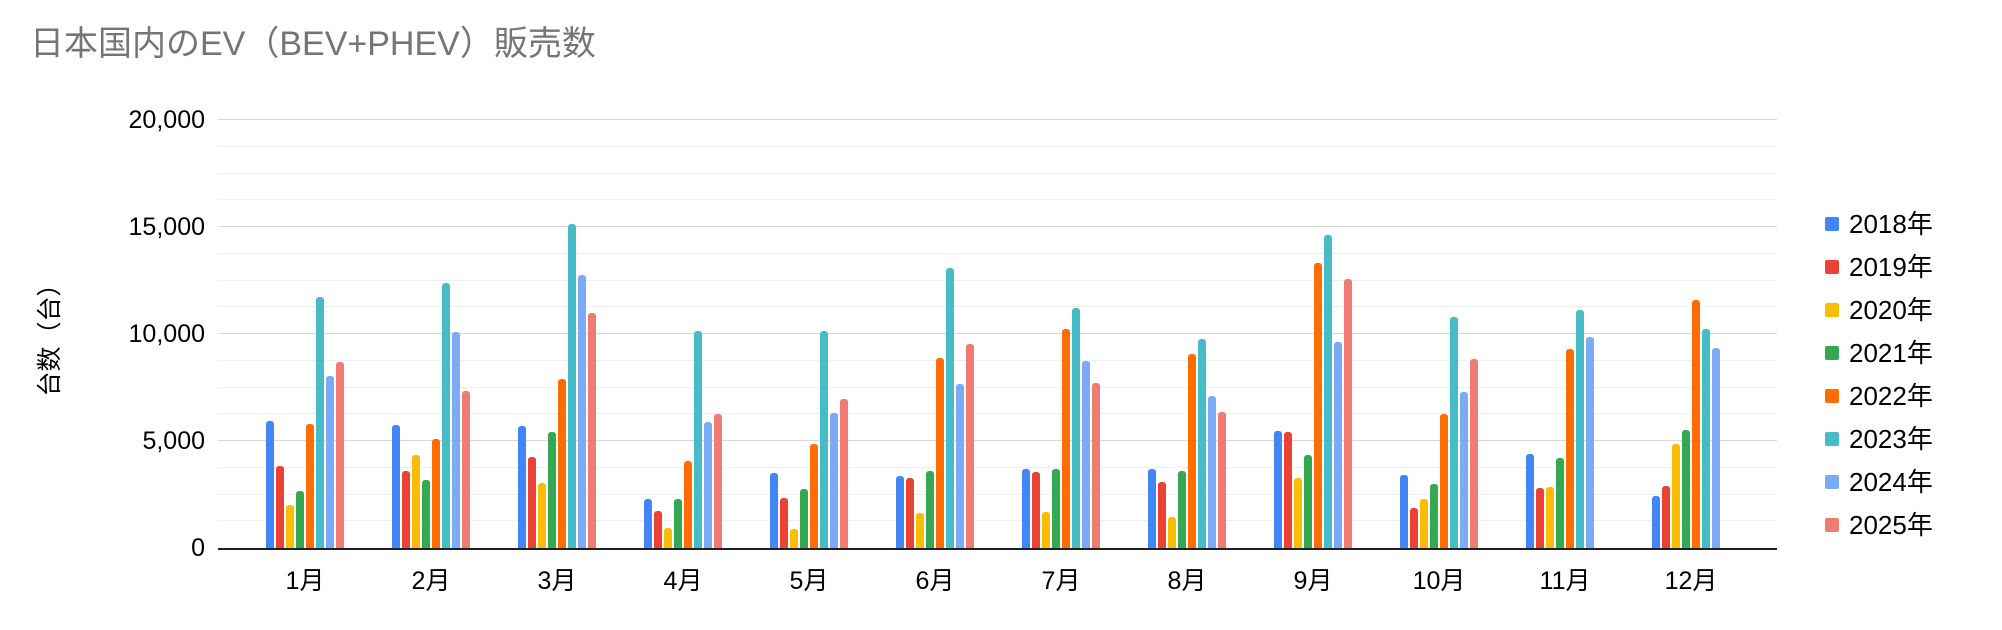 This screenshot has width=2002, height=630. I want to click on bar-2024年-12月, so click(1716, 447).